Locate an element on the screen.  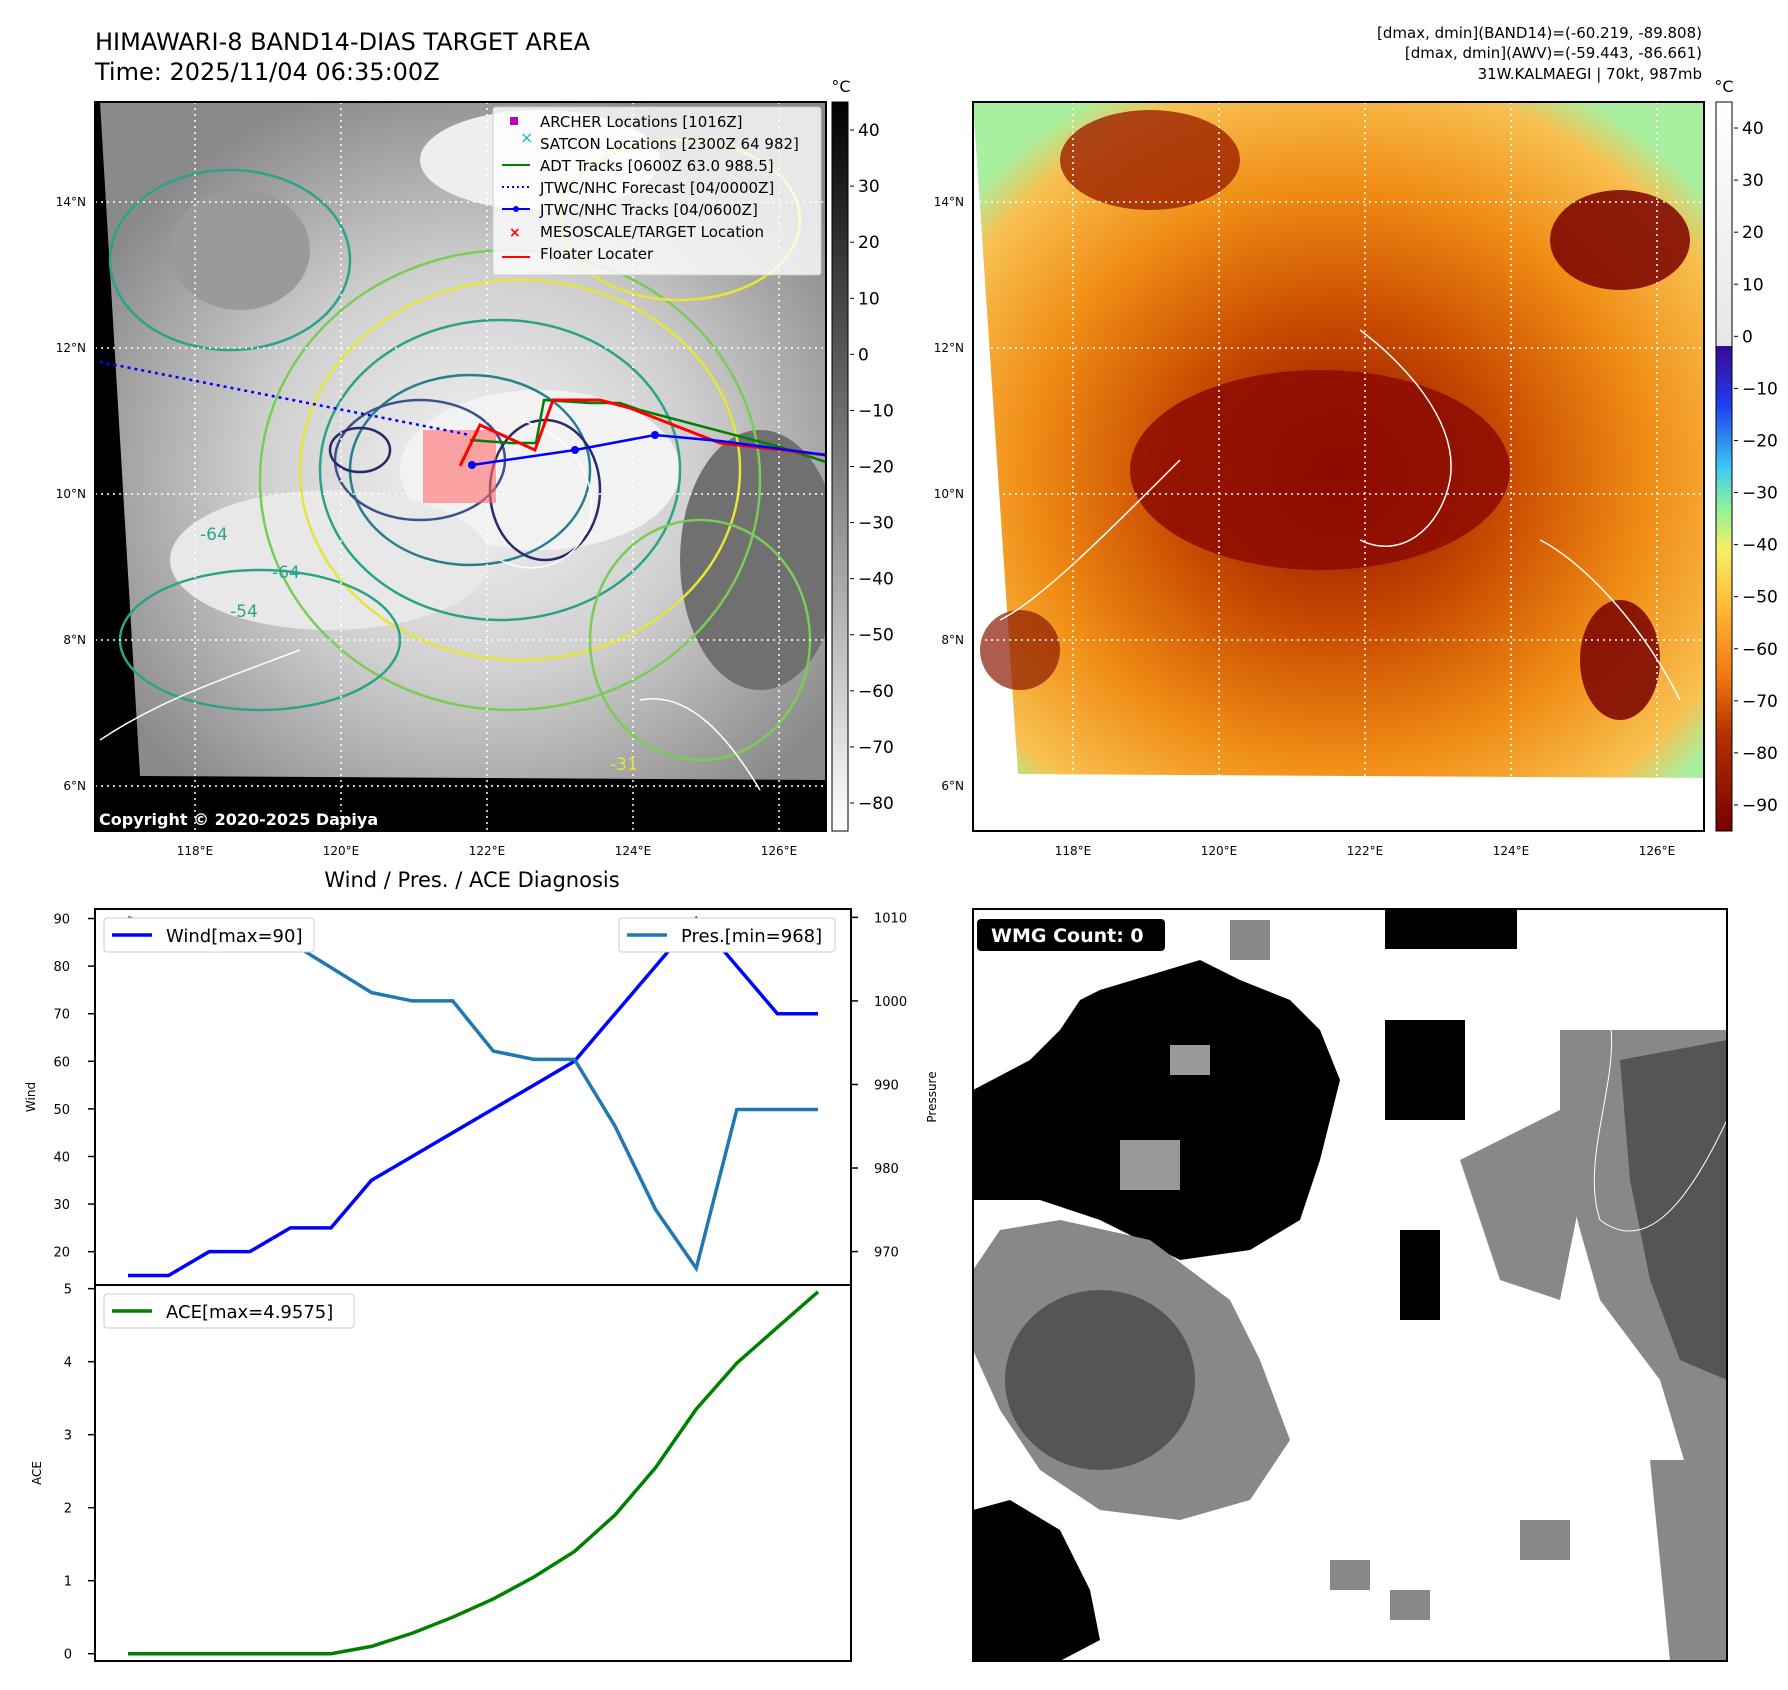
right-colorbar-tick: −30 is located at coordinates (1760, 494).